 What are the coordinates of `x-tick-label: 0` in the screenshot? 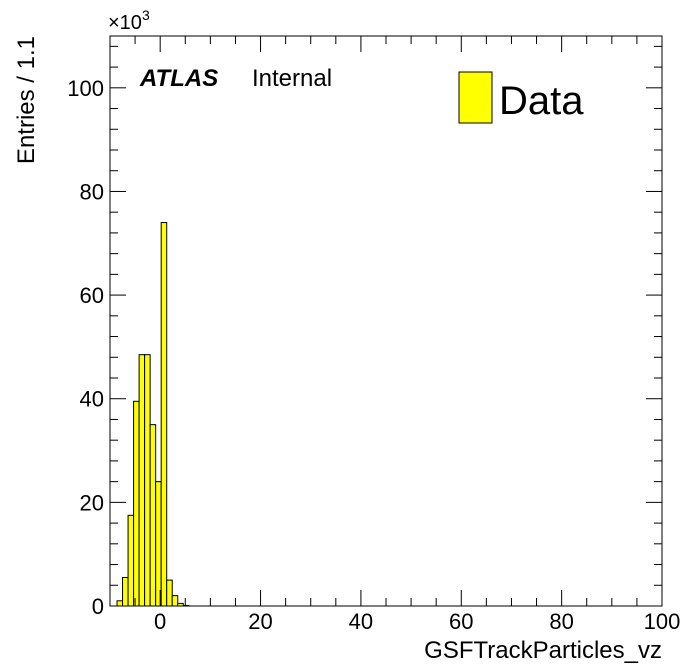 It's located at (160, 621).